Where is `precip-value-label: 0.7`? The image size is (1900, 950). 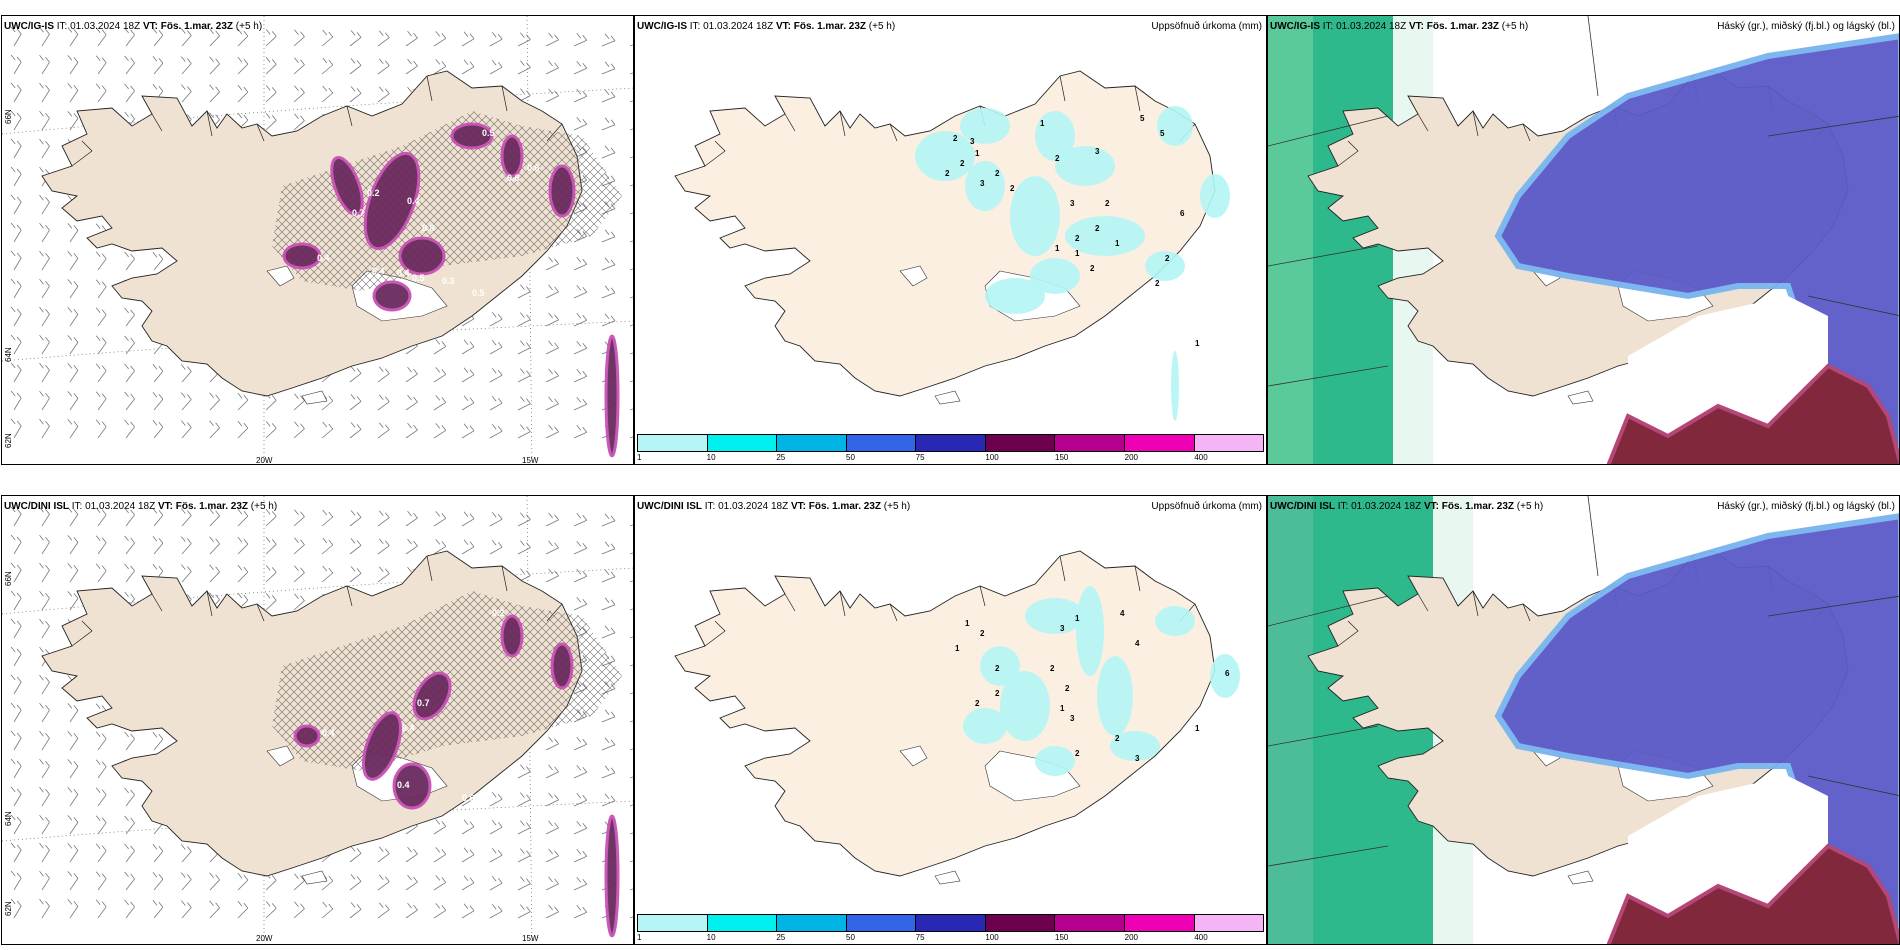
precip-value-label: 0.7 is located at coordinates (358, 213).